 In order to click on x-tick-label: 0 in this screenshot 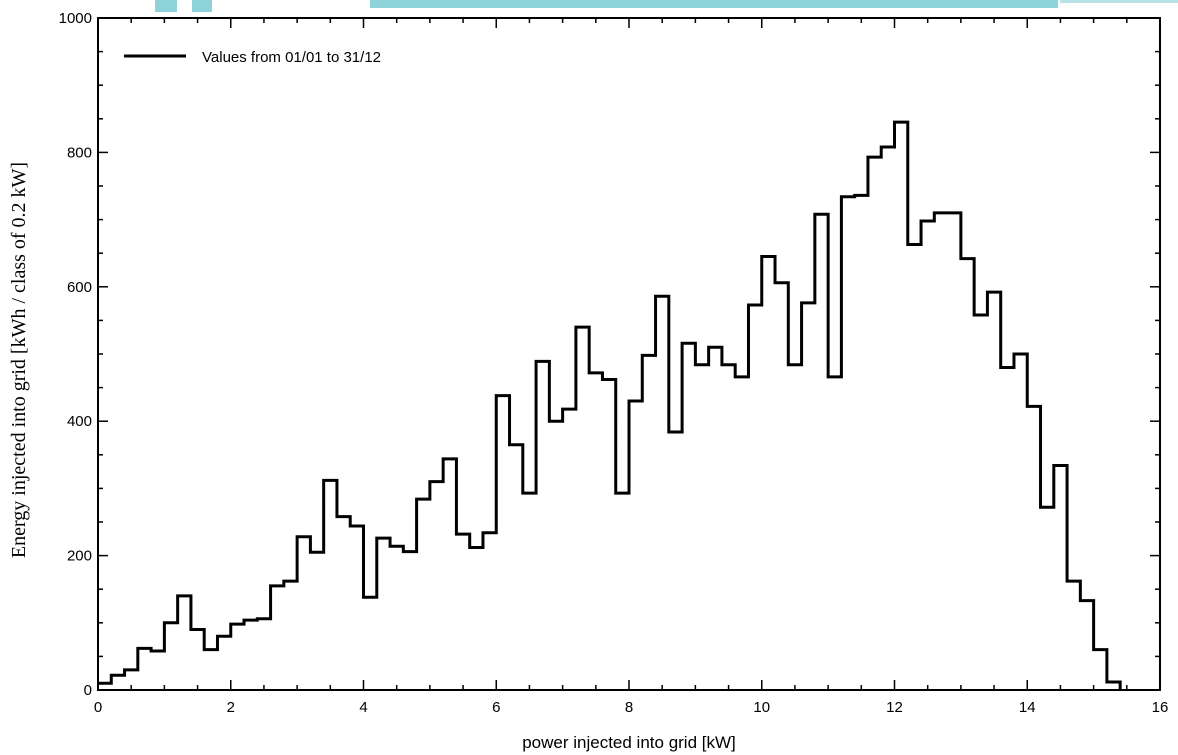, I will do `click(98, 707)`.